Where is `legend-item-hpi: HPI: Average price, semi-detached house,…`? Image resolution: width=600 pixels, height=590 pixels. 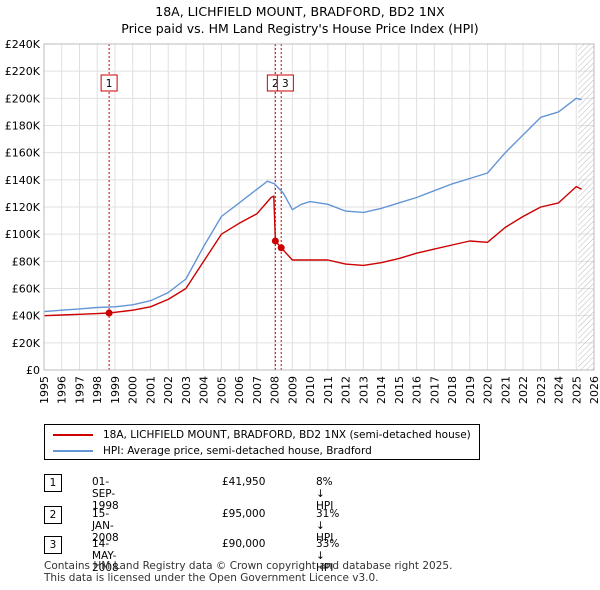 legend-item-hpi: HPI: Average price, semi-detached house,… is located at coordinates (212, 451).